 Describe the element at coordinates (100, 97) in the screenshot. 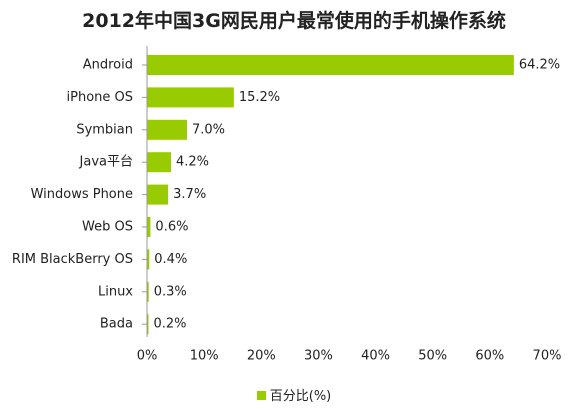

I see `category-label-iphone-os: iPhone OS` at that location.